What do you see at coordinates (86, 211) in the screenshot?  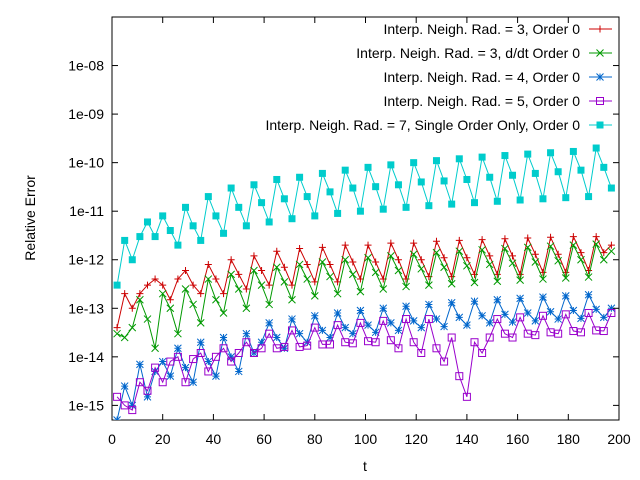 I see `y-tick-label: 1e-11` at bounding box center [86, 211].